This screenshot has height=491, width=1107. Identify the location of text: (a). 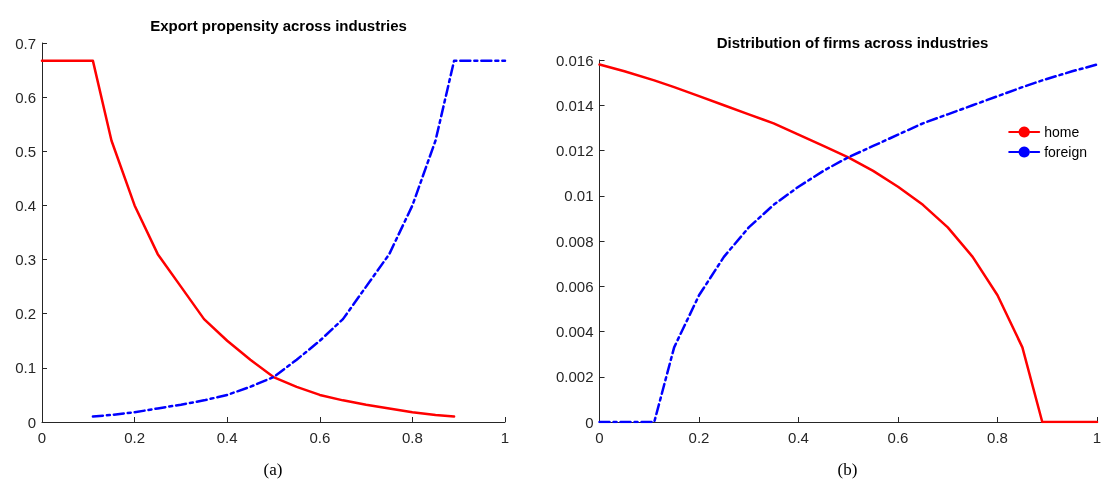
(273, 469).